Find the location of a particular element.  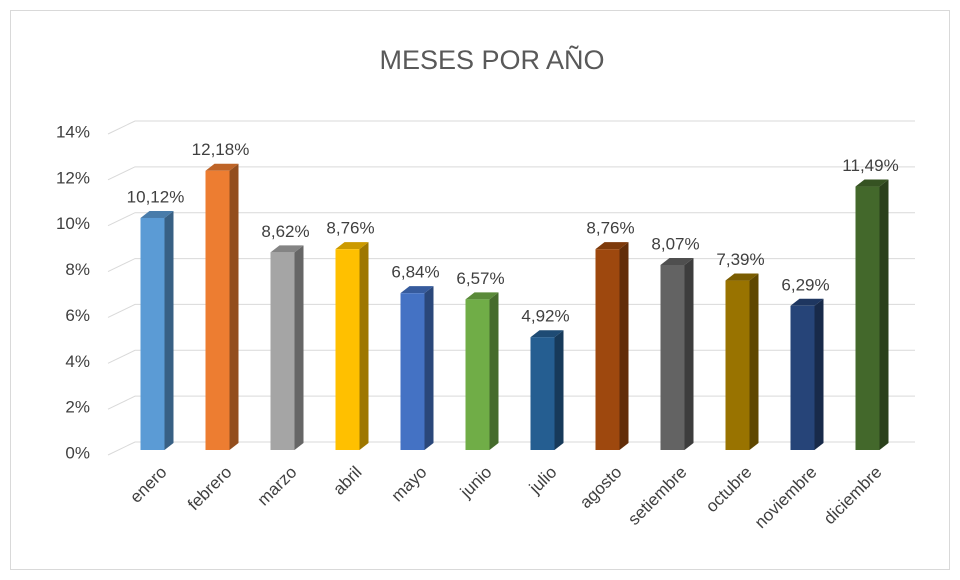

y-tick-label: 8% is located at coordinates (77, 269).